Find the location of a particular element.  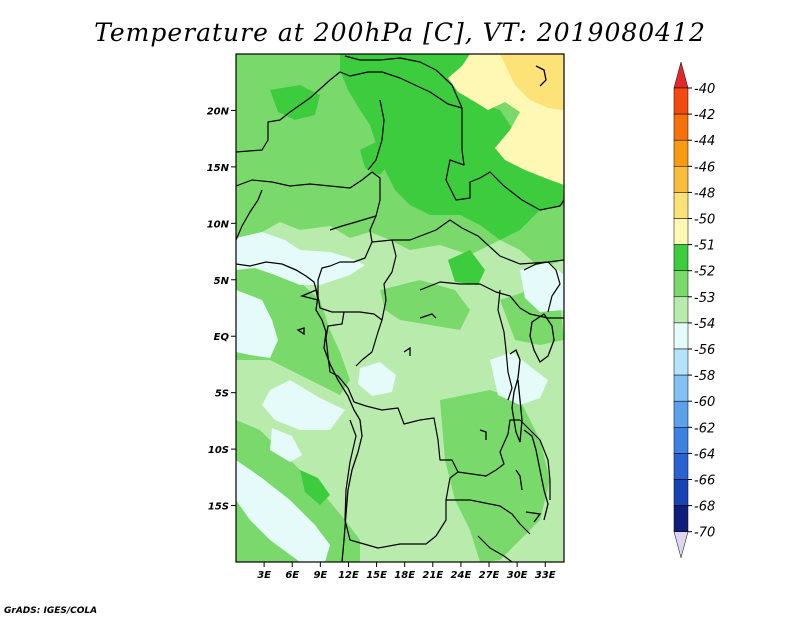

lon-tick-label: 9E is located at coordinates (320, 575).